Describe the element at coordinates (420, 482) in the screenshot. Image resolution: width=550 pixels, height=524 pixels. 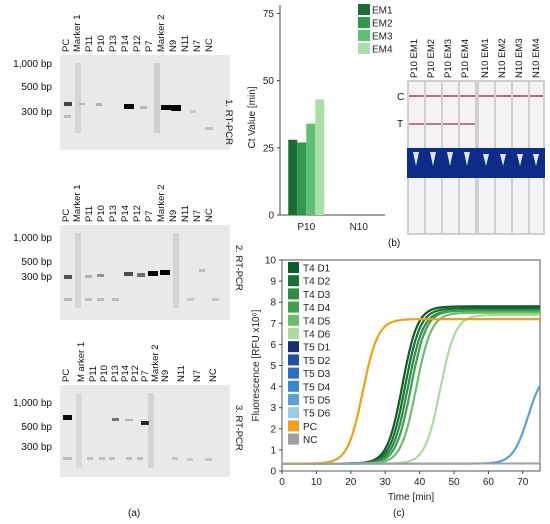
I see `x-tick-label: 40` at that location.